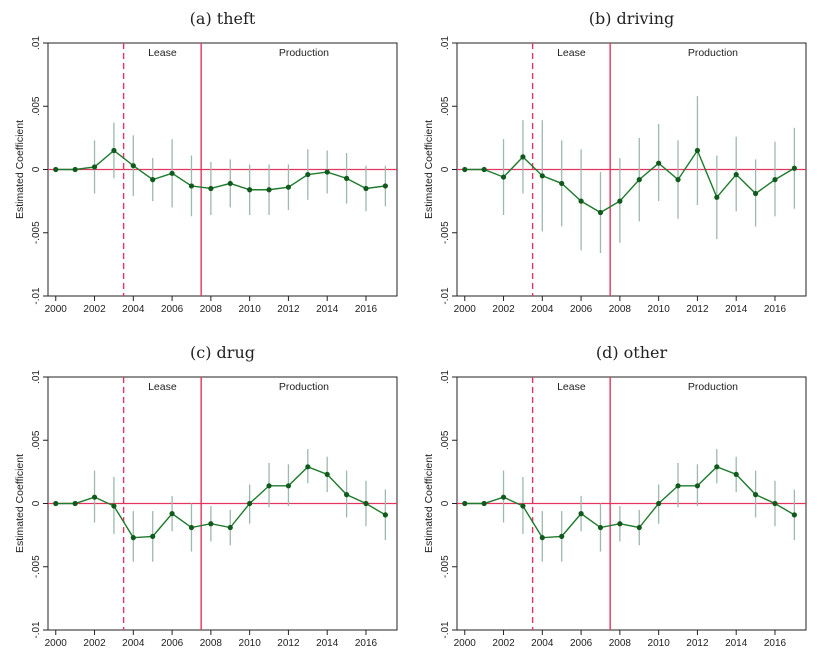 The image size is (822, 657). I want to click on y-tick-label: .005, so click(36, 440).